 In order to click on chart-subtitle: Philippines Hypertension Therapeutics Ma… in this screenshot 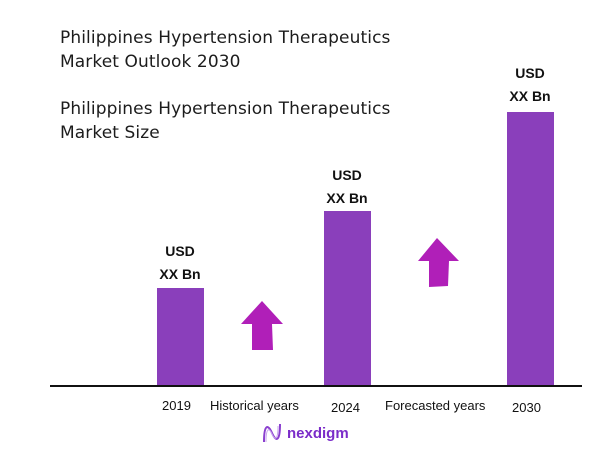, I will do `click(225, 121)`.